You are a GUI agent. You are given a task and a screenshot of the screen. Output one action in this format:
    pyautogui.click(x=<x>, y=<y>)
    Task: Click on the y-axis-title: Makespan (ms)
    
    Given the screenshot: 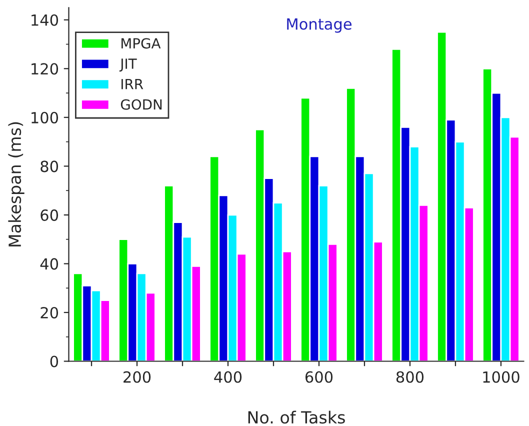 What is the action you would take?
    pyautogui.click(x=16, y=184)
    